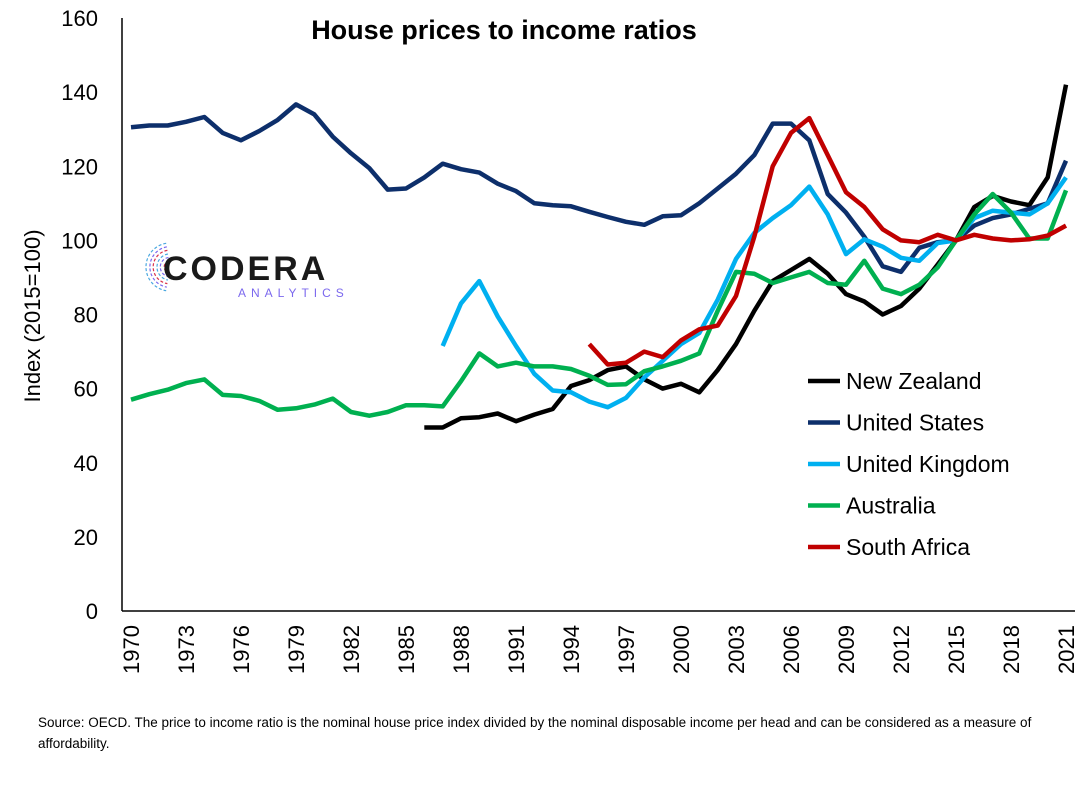  What do you see at coordinates (241, 649) in the screenshot?
I see `x-tick-label: 1976` at bounding box center [241, 649].